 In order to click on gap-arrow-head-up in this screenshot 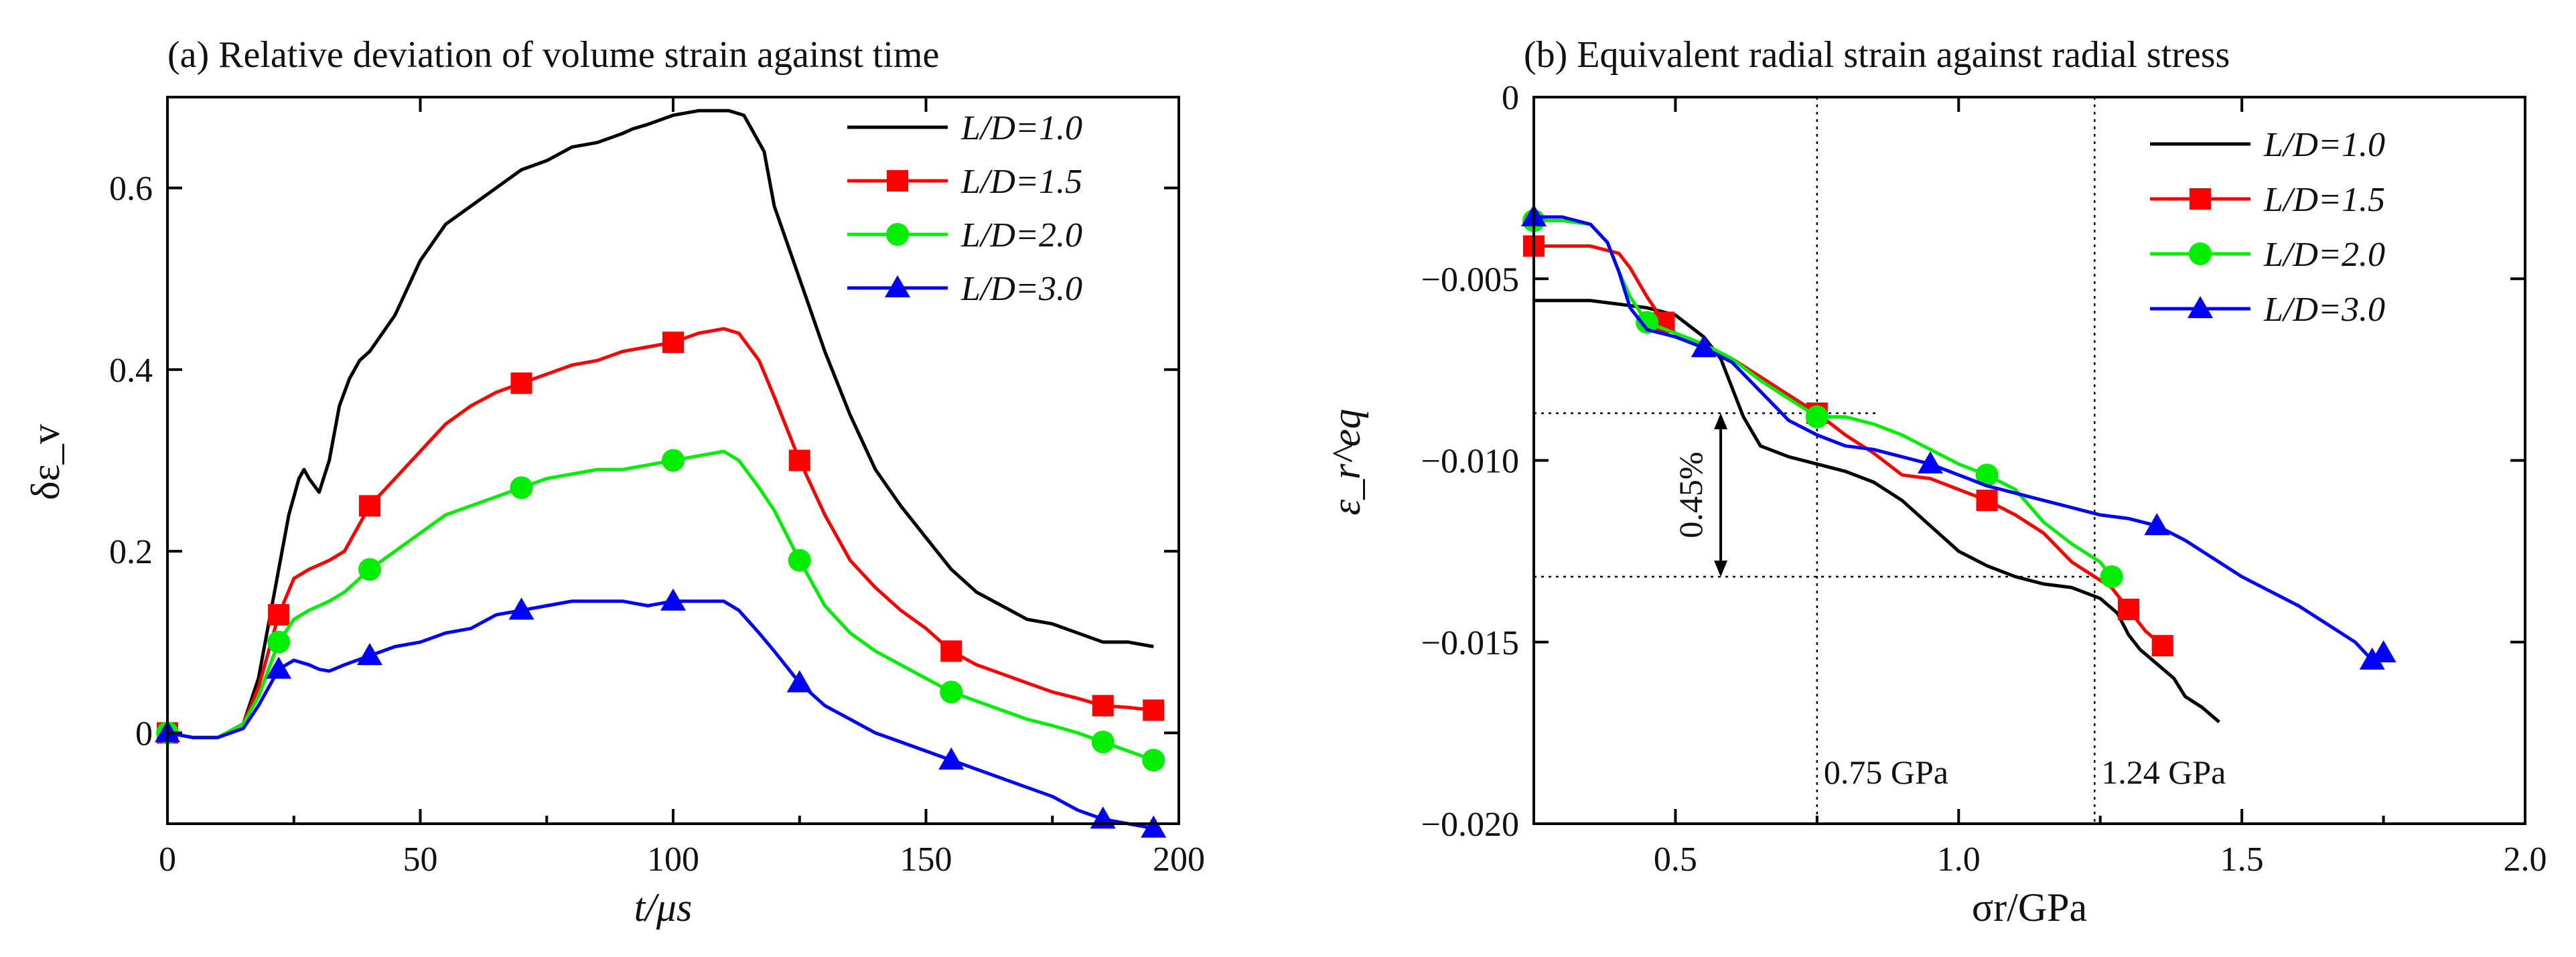, I will do `click(1721, 421)`.